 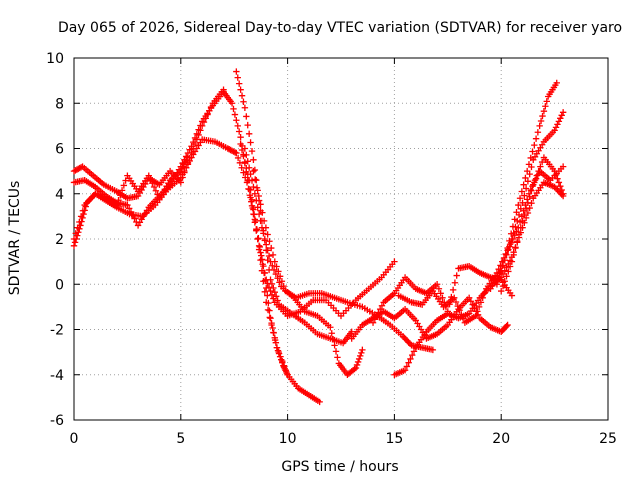 I want to click on y-tick-label: -6, so click(x=57, y=421).